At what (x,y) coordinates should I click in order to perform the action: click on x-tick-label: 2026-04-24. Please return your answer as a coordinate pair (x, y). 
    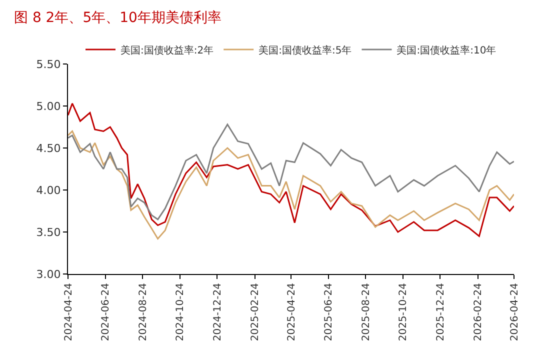
    Looking at the image, I should click on (514, 312).